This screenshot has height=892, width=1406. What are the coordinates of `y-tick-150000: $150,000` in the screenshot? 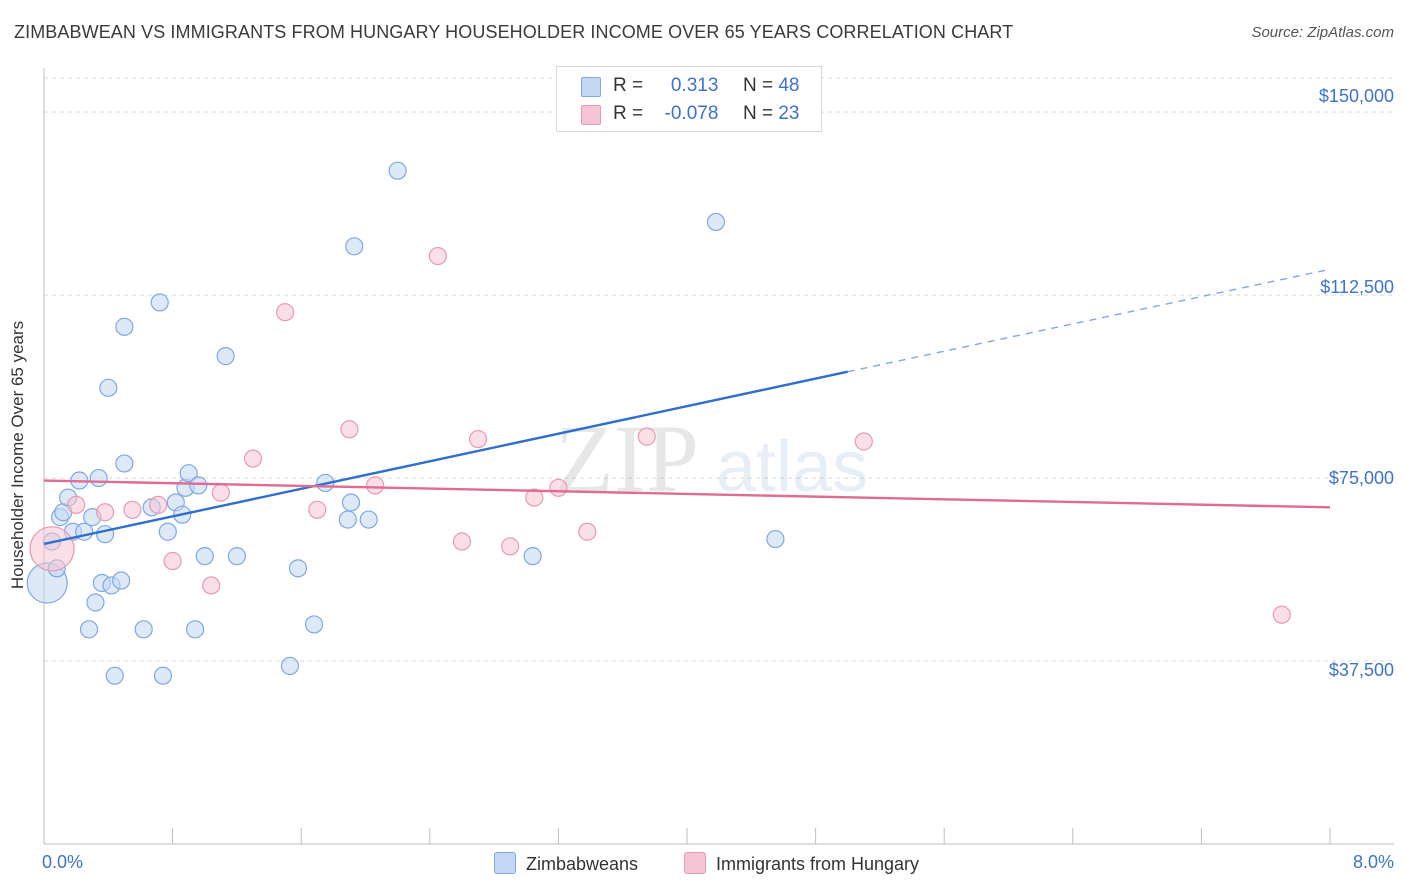 It's located at (1356, 96).